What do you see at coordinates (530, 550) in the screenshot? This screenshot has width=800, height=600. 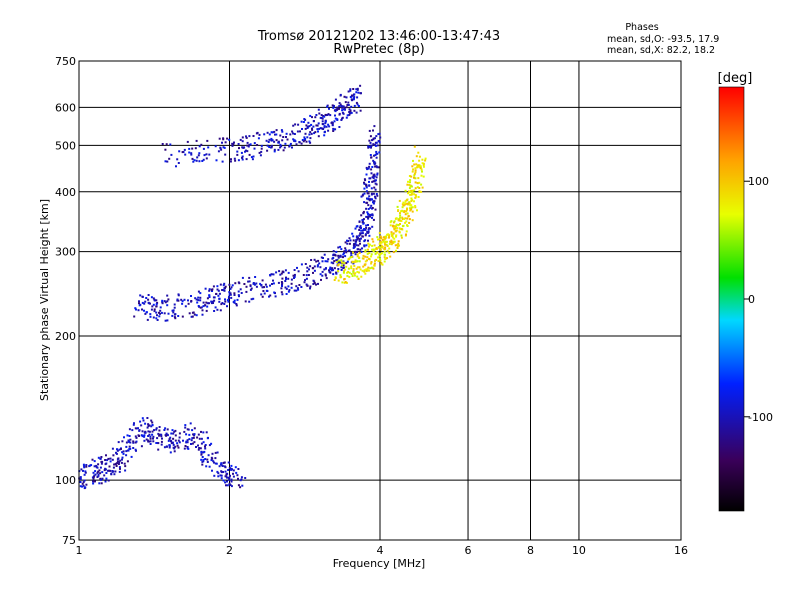 I see `x-tick-label-4: 8` at bounding box center [530, 550].